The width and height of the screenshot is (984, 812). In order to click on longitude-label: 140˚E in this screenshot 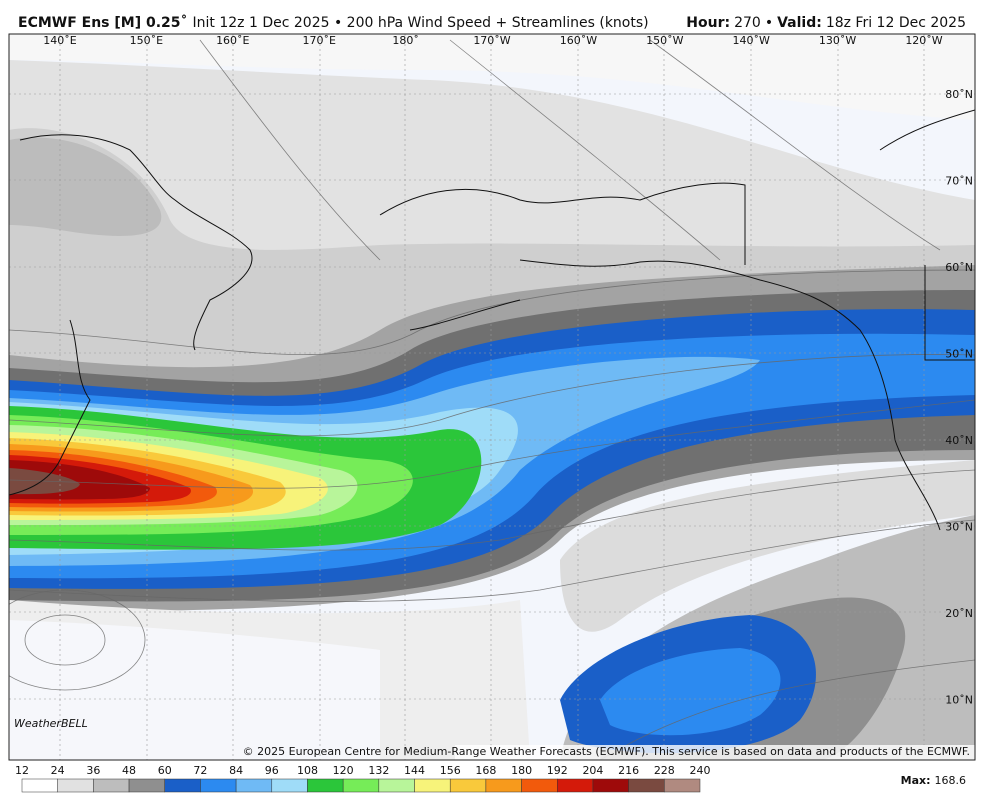, I will do `click(59, 40)`.